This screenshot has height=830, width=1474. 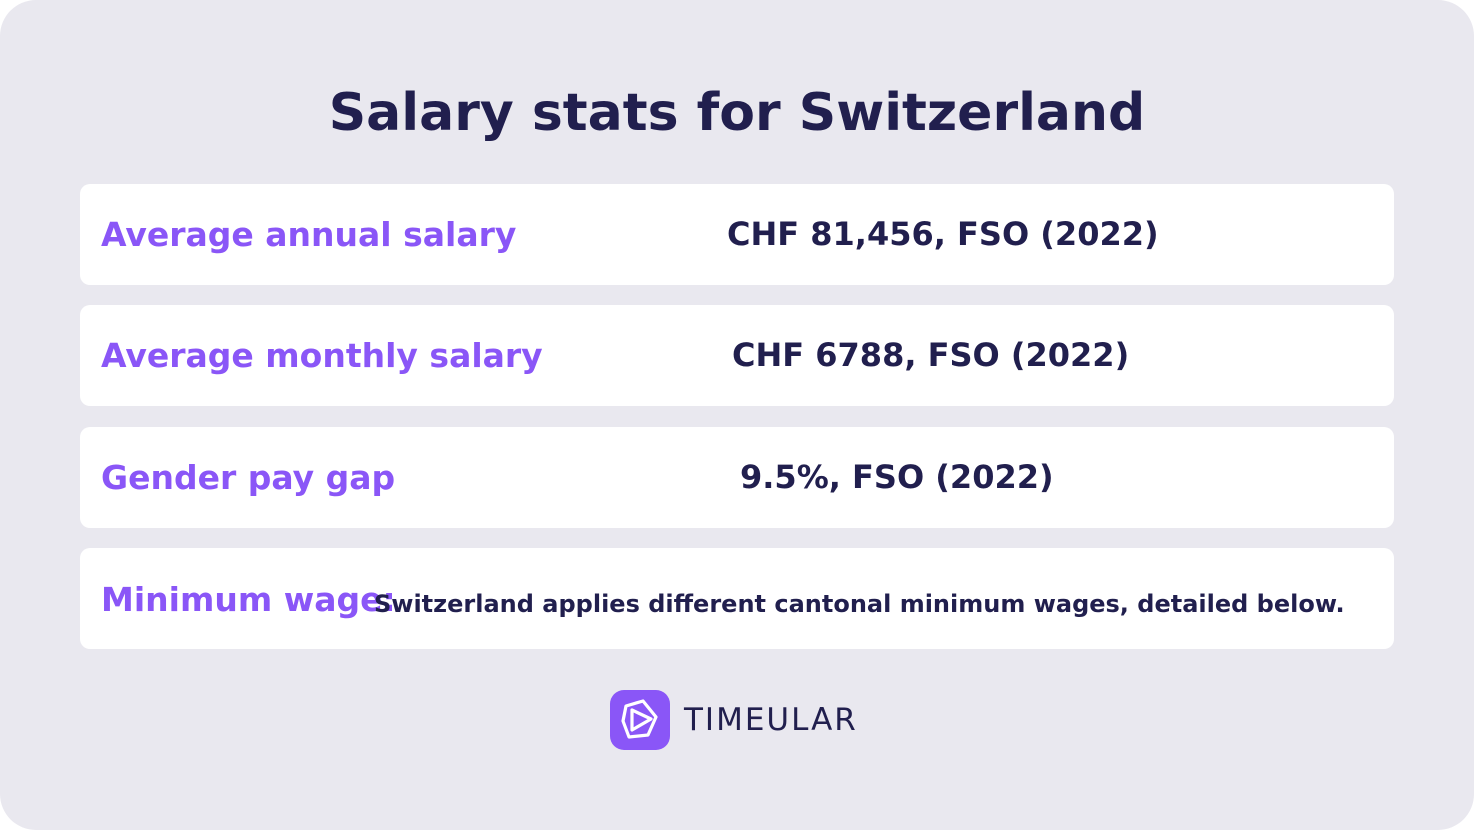 I want to click on stat-value: 9.5%, FSO (2022), so click(x=897, y=477).